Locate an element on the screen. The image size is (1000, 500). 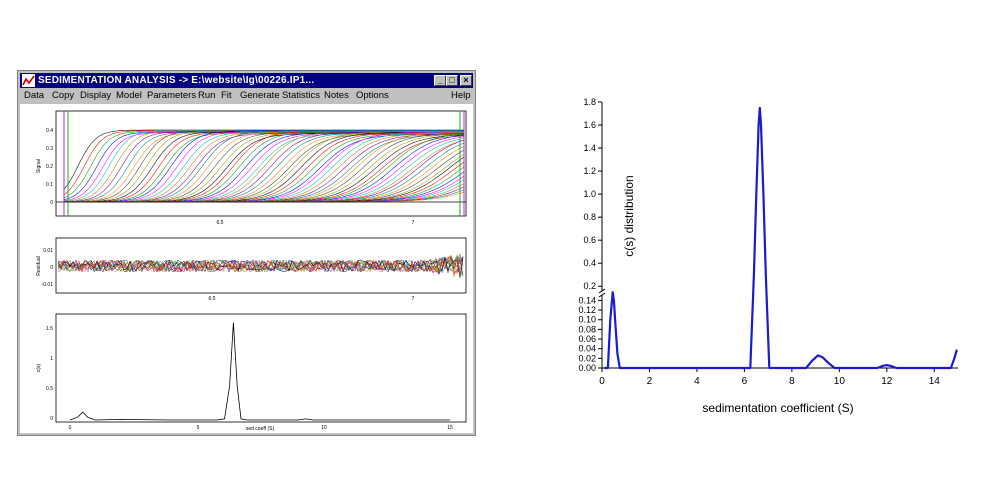
menu-model: Model is located at coordinates (129, 95).